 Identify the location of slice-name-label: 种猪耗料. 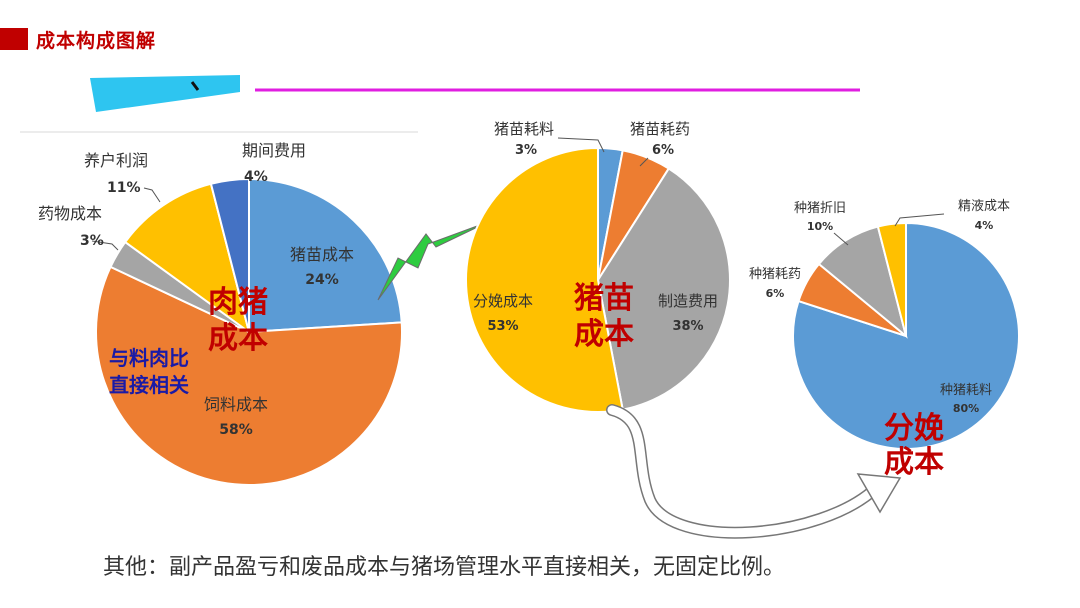
(966, 390).